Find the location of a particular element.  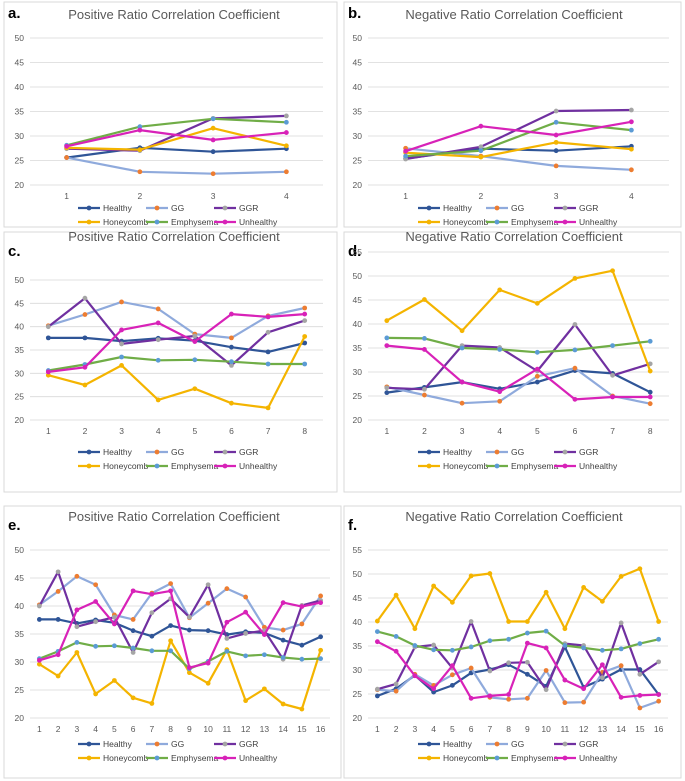

legend-label: GGR is located at coordinates (588, 744).